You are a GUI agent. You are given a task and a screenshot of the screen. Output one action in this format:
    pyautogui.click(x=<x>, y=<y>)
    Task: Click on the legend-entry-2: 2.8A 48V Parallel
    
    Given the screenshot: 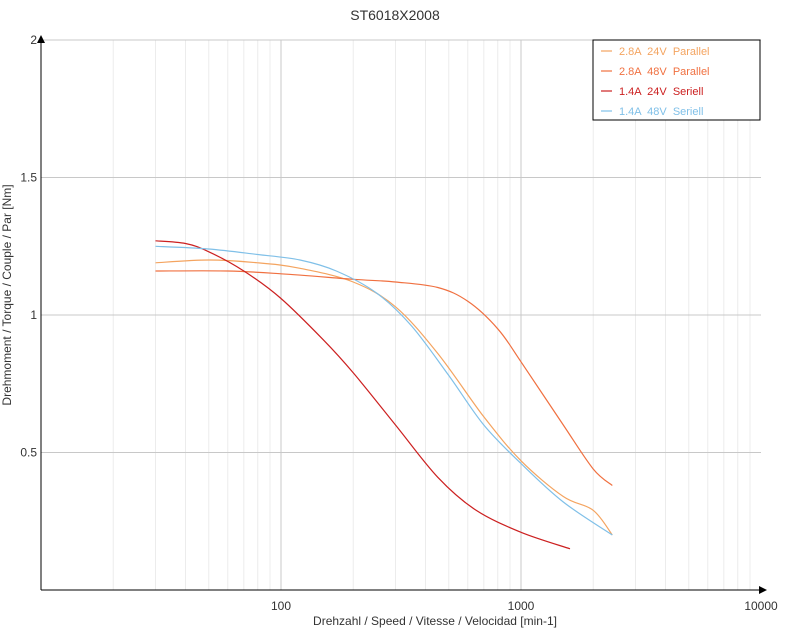 What is the action you would take?
    pyautogui.click(x=664, y=72)
    